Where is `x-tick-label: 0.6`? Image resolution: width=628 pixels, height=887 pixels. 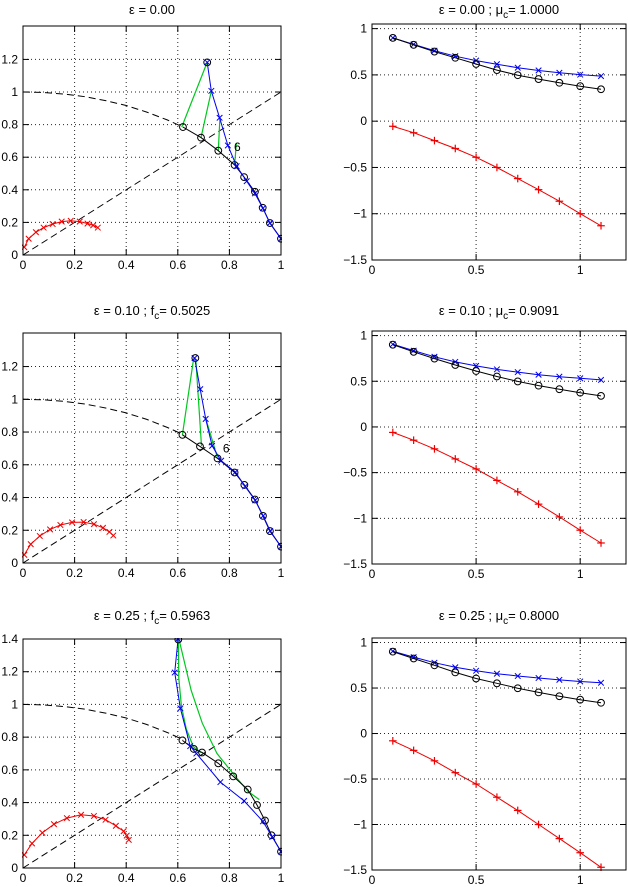
x-tick-label: 0.6 is located at coordinates (177, 573).